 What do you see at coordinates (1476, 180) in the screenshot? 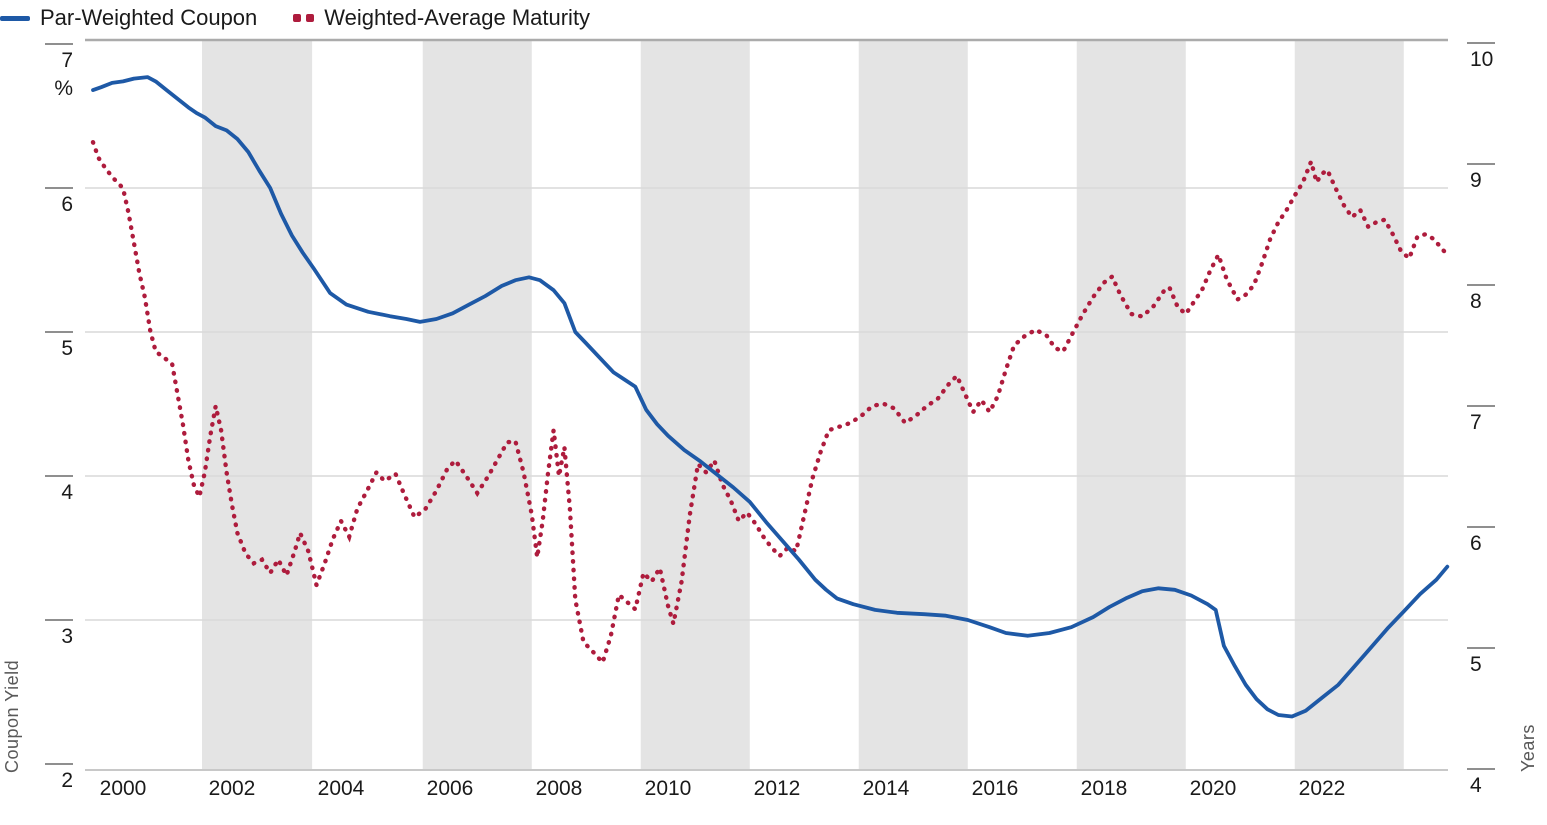
I see `right-axis-tick-label: 9` at bounding box center [1476, 180].